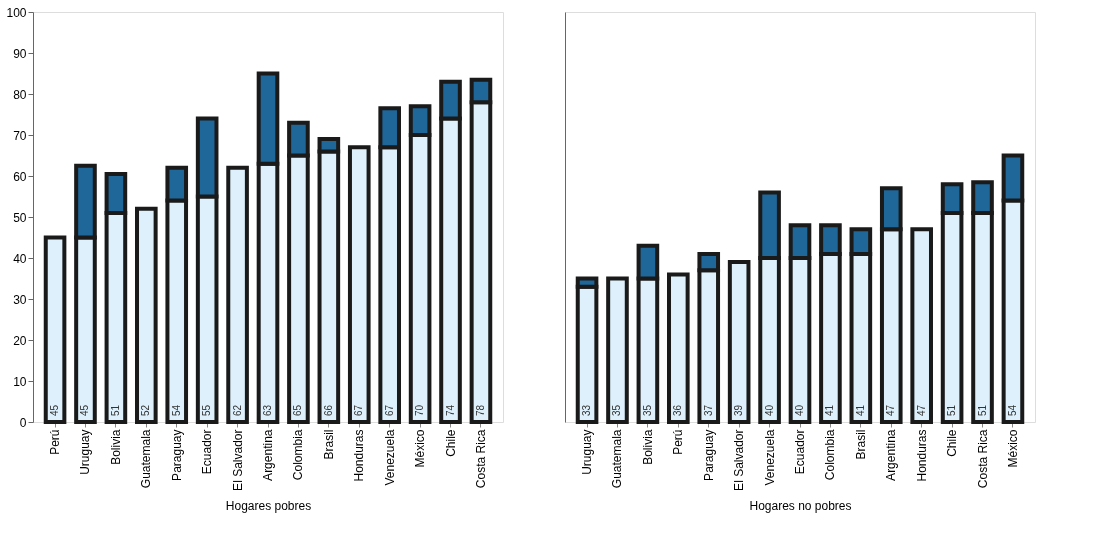  What do you see at coordinates (20, 340) in the screenshot?
I see `y-tick-label: 20` at bounding box center [20, 340].